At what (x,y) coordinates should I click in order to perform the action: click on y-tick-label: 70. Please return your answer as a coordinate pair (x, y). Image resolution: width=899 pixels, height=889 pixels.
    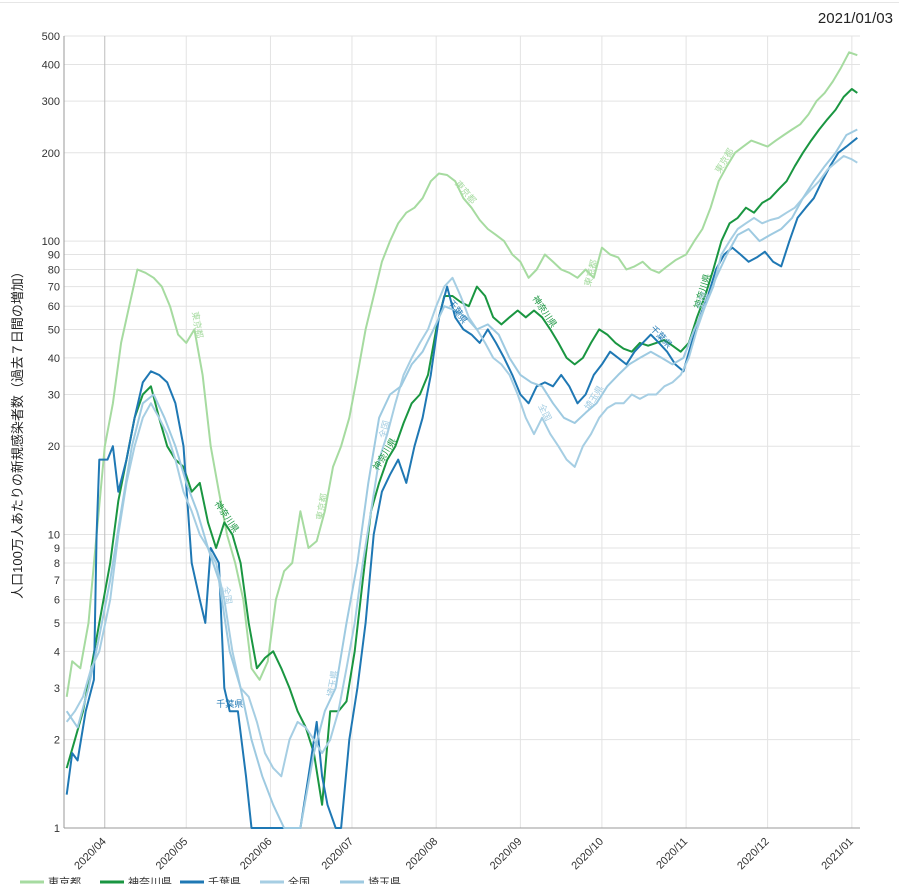
    Looking at the image, I should click on (54, 288).